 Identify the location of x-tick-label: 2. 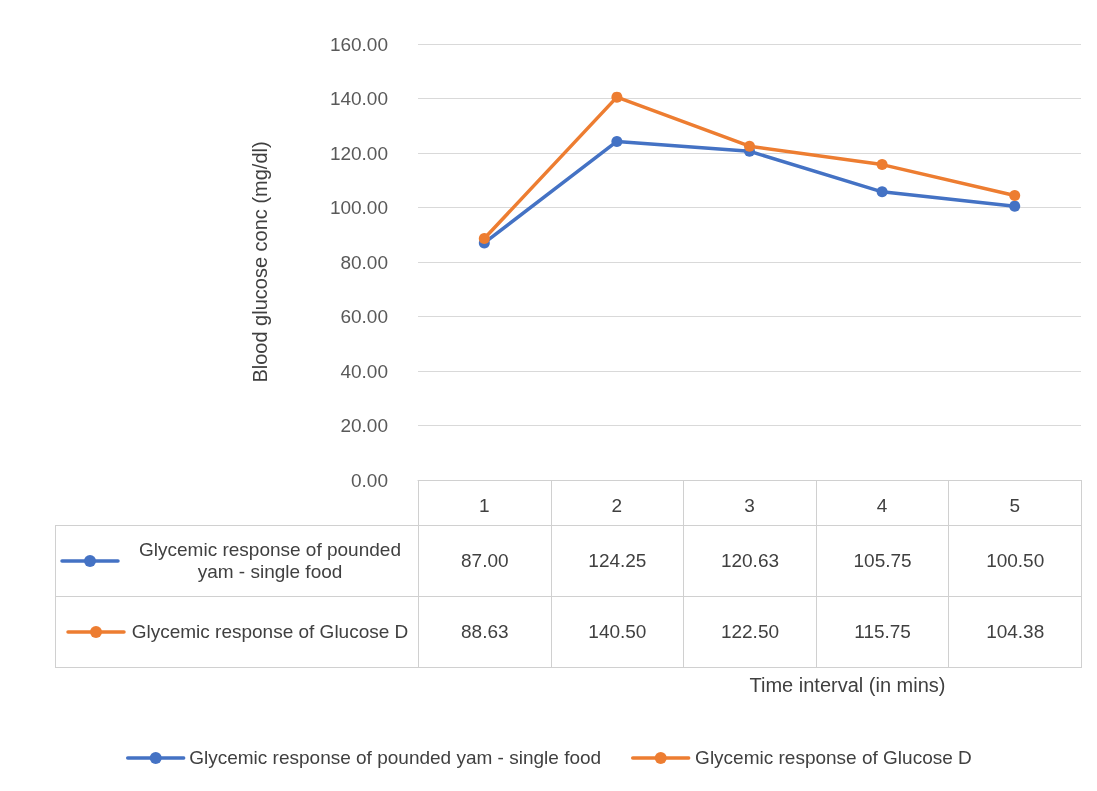
(617, 505).